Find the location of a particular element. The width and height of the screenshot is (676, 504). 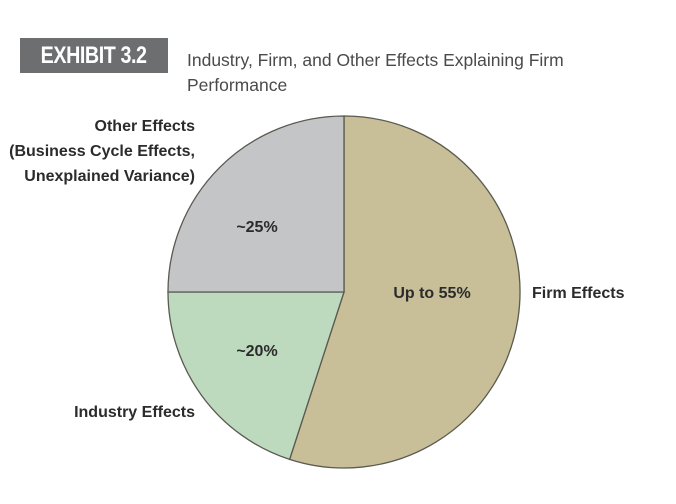

slice-label-other-line3: Unexplained Variance) is located at coordinates (109, 176).